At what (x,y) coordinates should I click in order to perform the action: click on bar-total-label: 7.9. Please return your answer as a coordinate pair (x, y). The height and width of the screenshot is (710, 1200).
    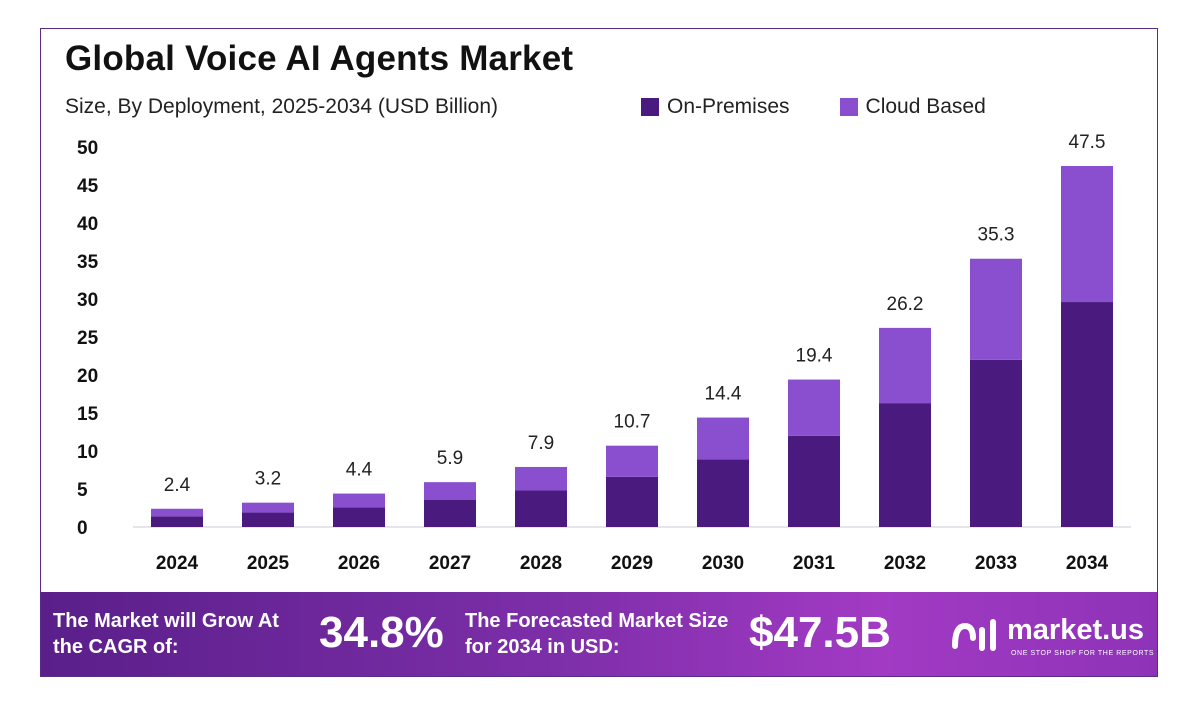
    Looking at the image, I should click on (541, 443).